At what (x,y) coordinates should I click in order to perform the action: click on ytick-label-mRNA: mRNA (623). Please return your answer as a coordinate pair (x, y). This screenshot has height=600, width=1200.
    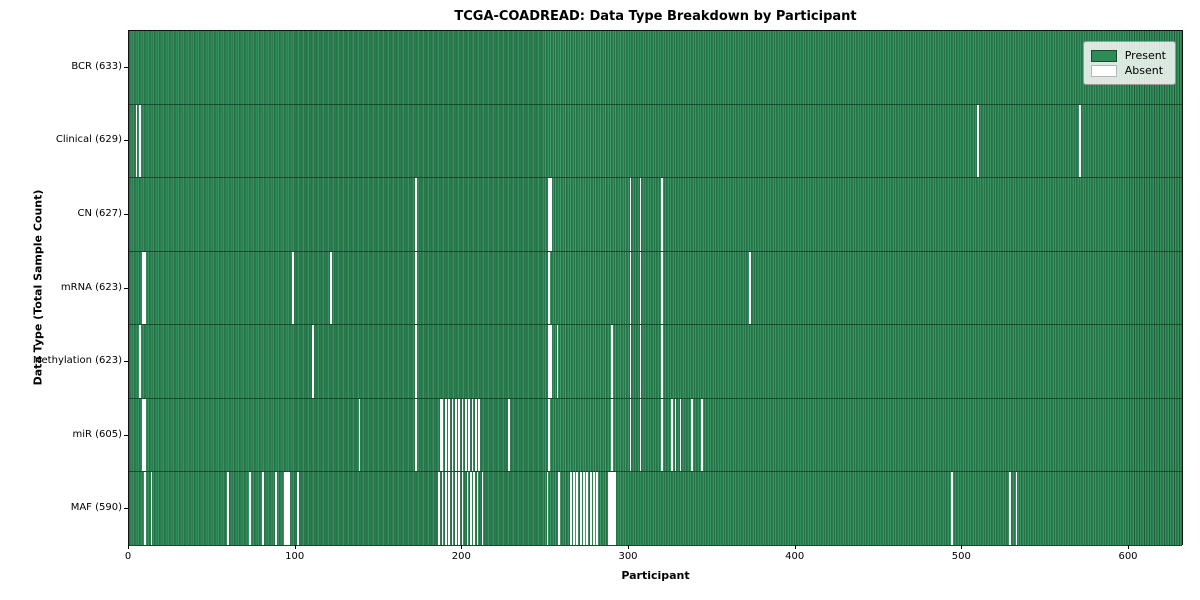
    Looking at the image, I should click on (91, 287).